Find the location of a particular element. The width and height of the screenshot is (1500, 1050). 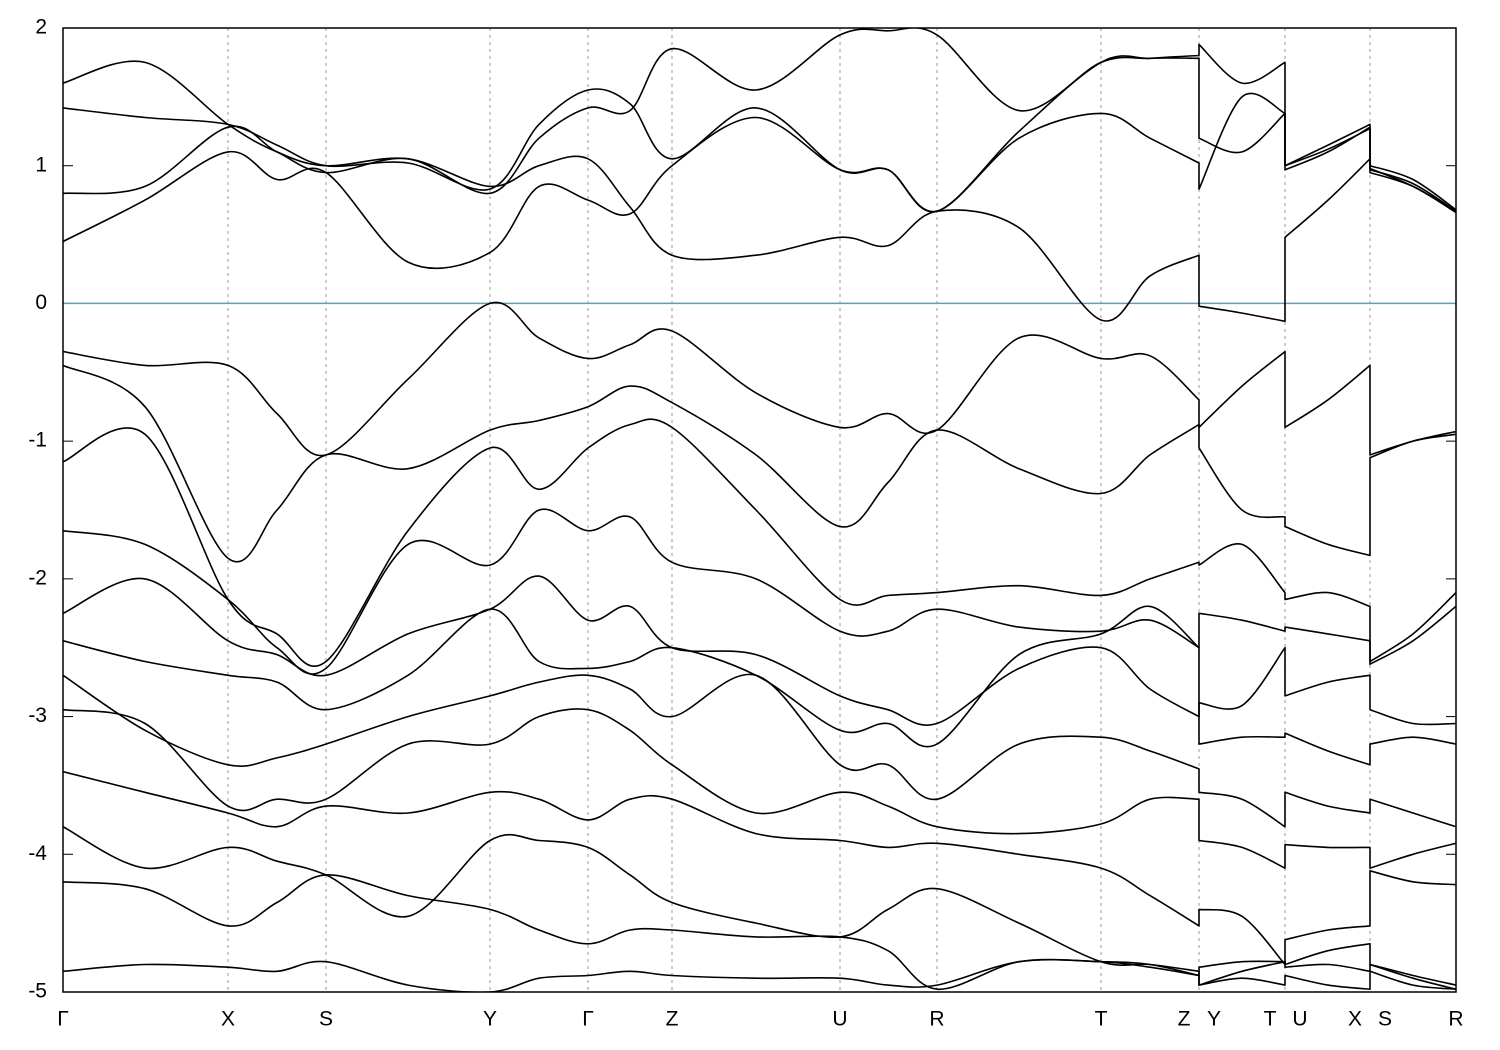

y-tick-label: -1 is located at coordinates (37, 440).